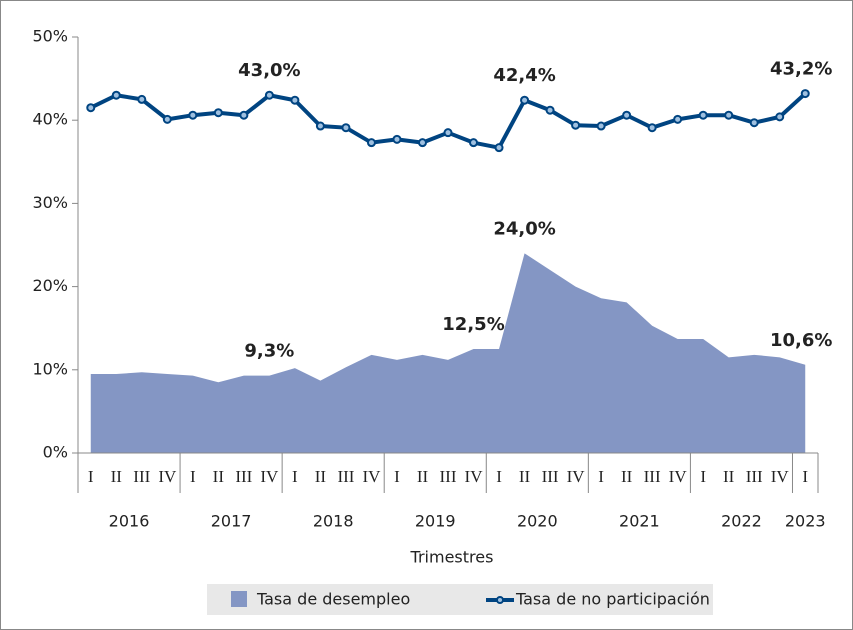  I want to click on legend-box, so click(460, 599).